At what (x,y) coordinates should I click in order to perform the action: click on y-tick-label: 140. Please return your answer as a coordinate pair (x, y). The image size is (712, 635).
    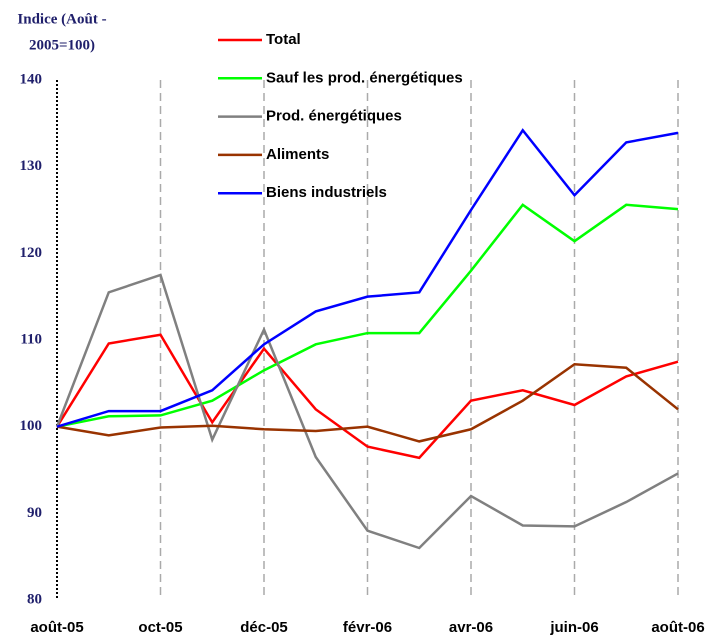
    Looking at the image, I should click on (31, 79).